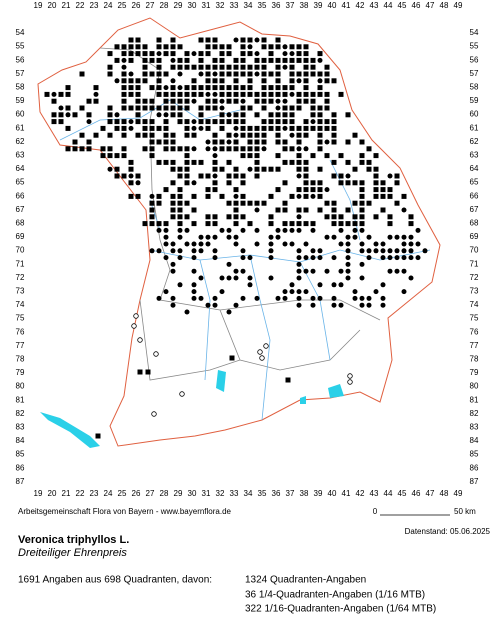 The image size is (500, 625). Describe the element at coordinates (474, 59) in the screenshot. I see `row-label: 56` at that location.